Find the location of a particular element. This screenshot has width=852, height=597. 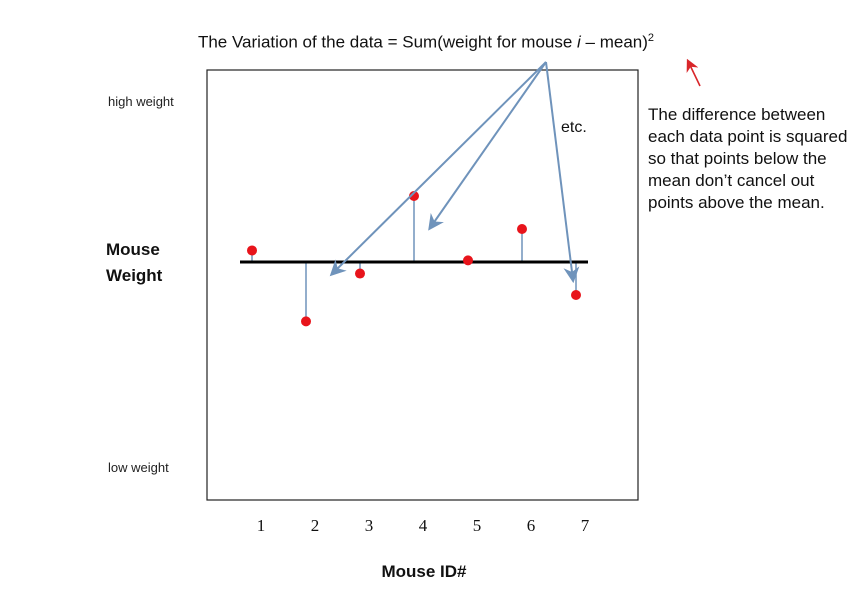

y-axis-label-line2: Weight is located at coordinates (134, 275).